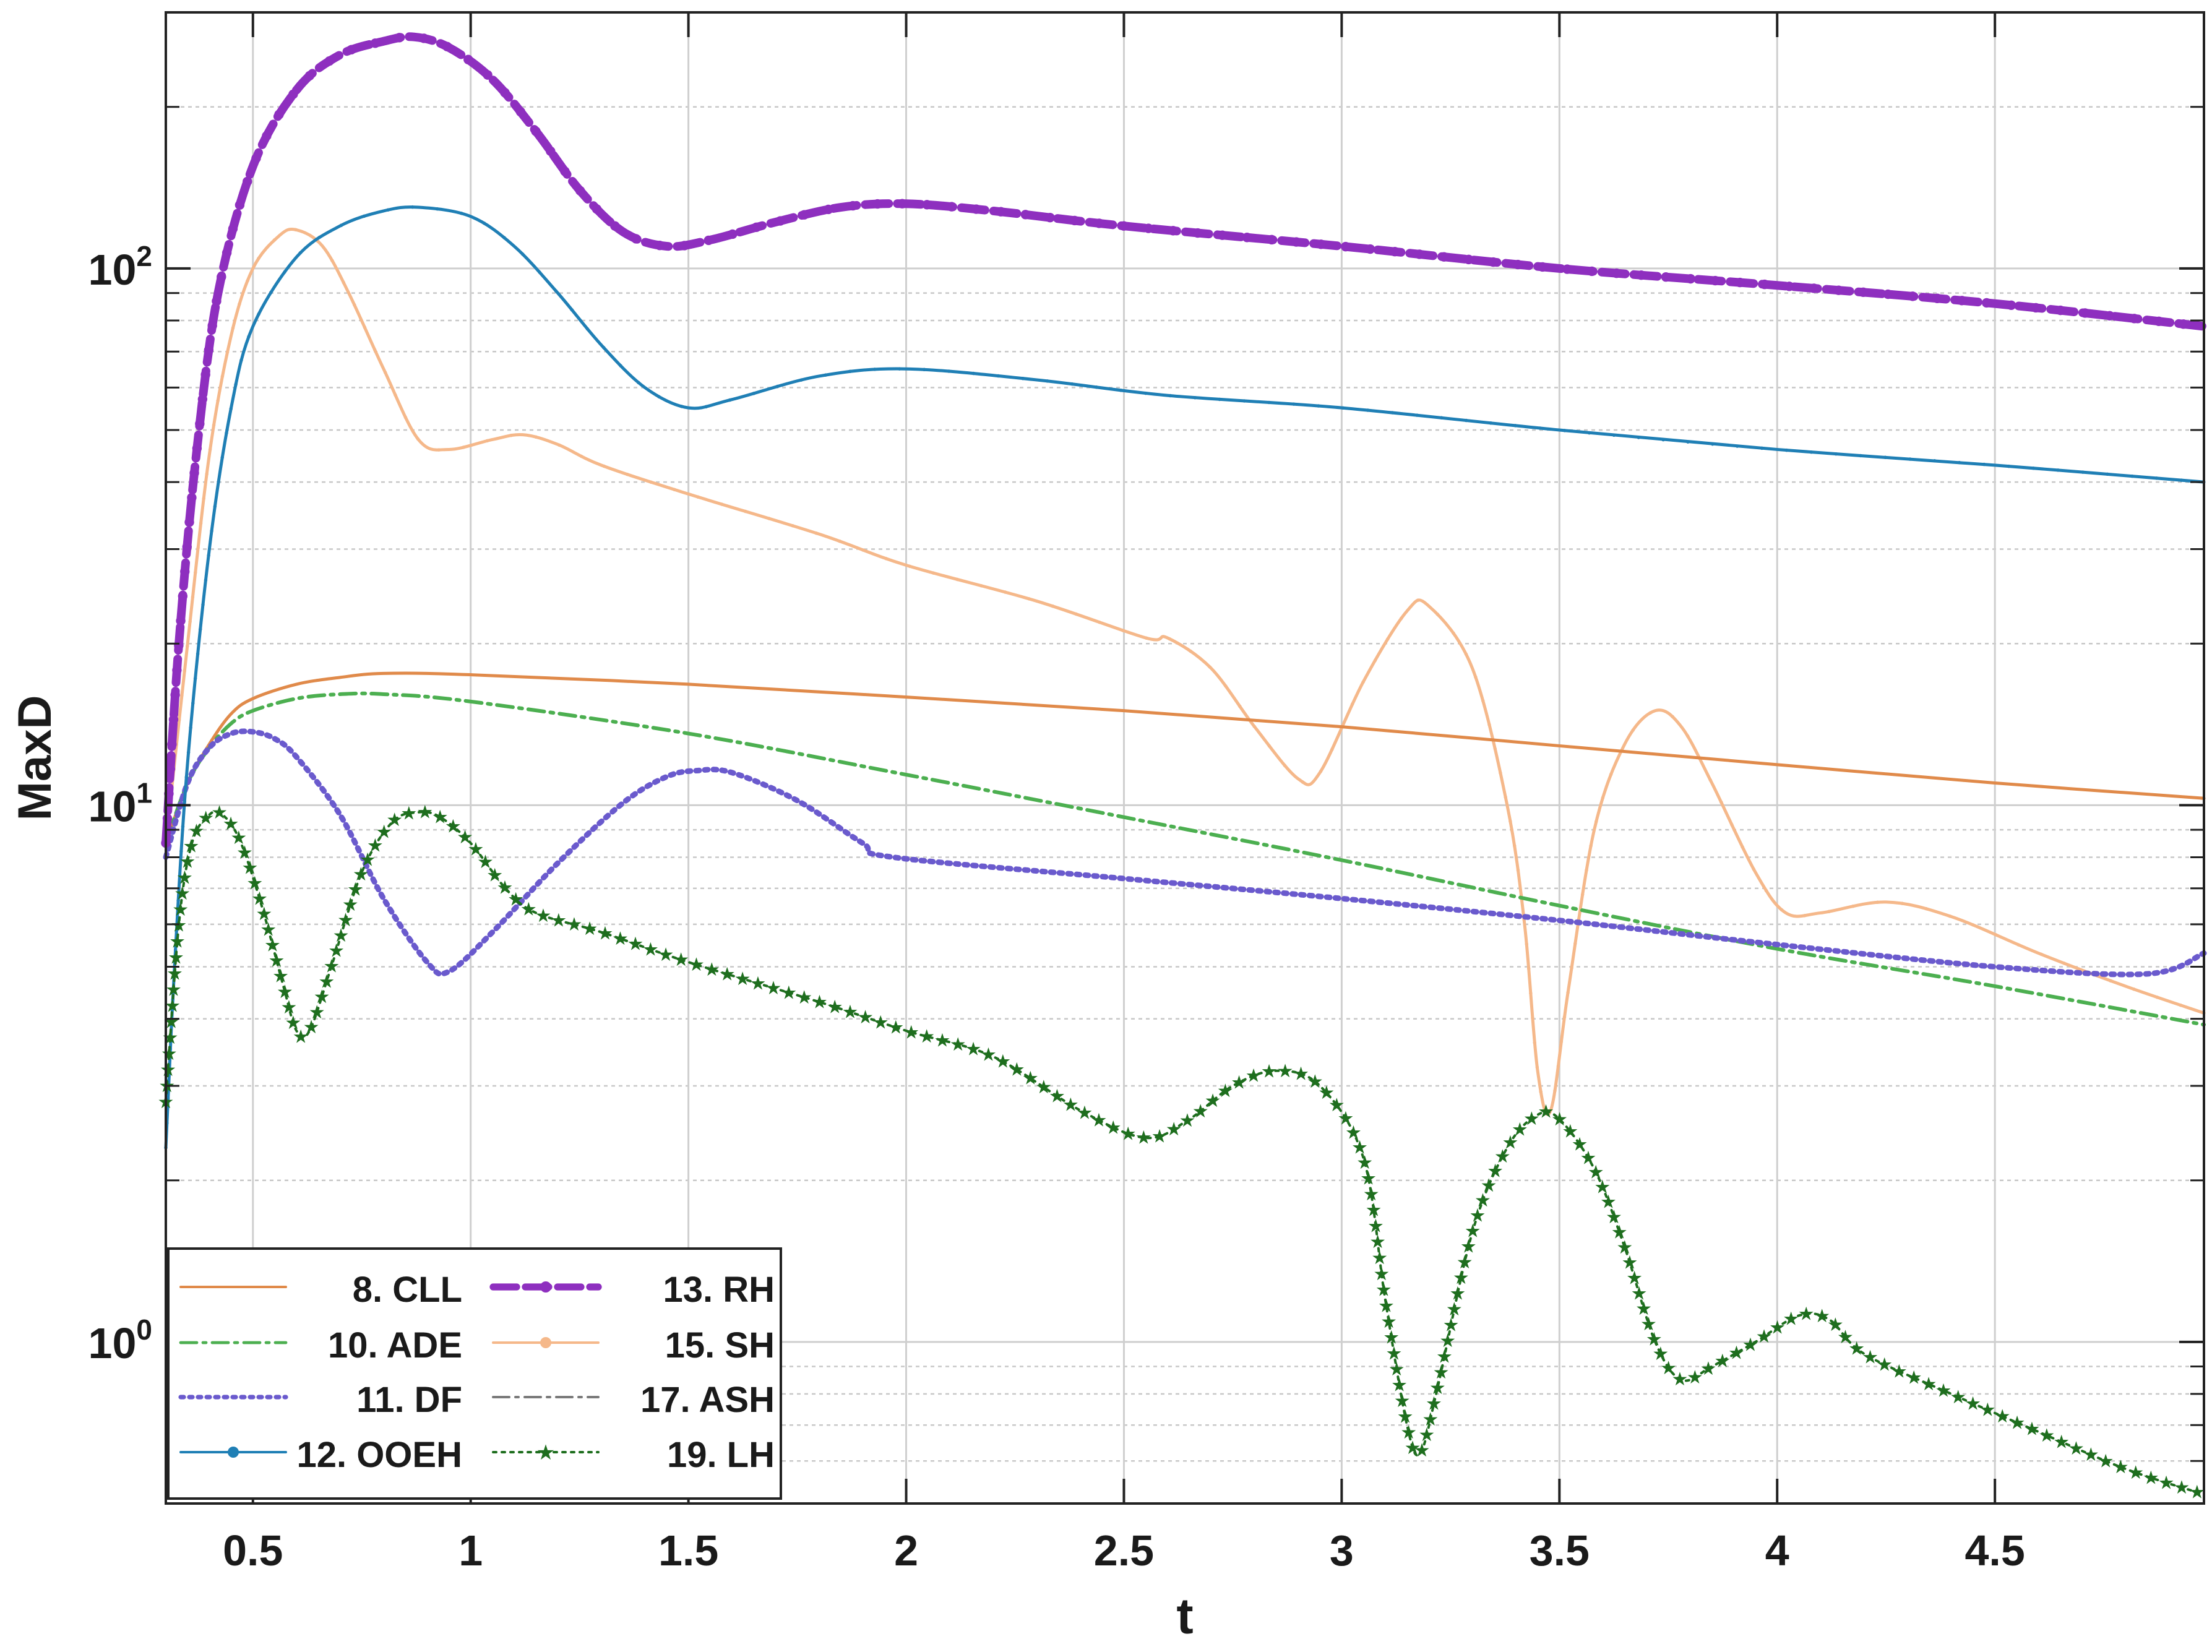  What do you see at coordinates (720, 1345) in the screenshot?
I see `legend-label-15-sh: 15. SH` at bounding box center [720, 1345].